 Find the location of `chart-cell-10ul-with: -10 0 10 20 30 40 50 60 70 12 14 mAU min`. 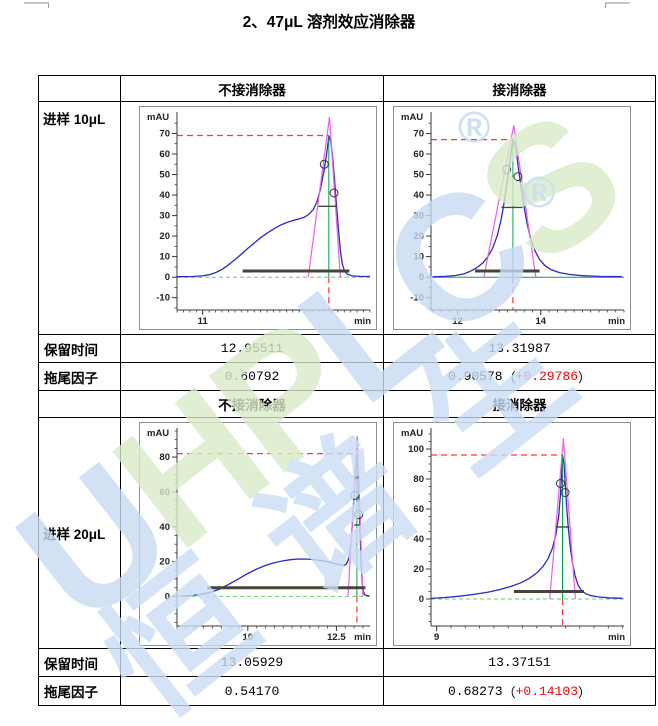

chart-cell-10ul-with: -10 0 10 20 30 40 50 60 70 12 14 mAU min is located at coordinates (519, 218).